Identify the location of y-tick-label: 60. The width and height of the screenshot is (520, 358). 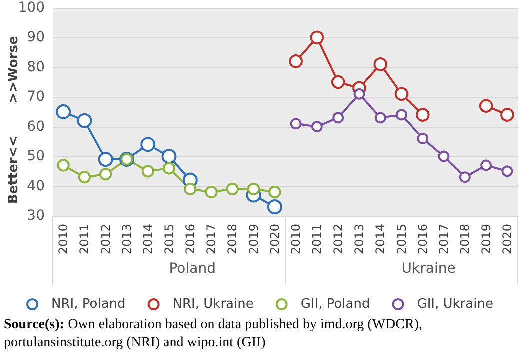
(36, 126).